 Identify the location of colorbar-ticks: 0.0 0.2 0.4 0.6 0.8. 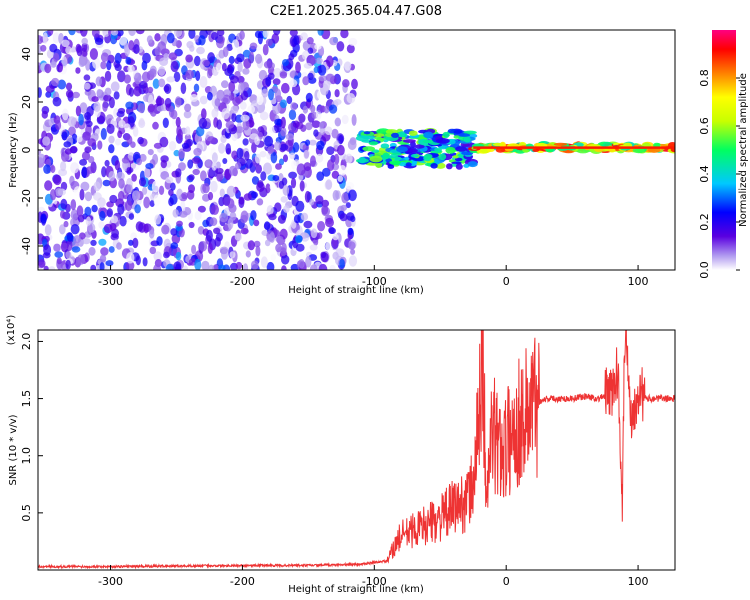
(719, 174).